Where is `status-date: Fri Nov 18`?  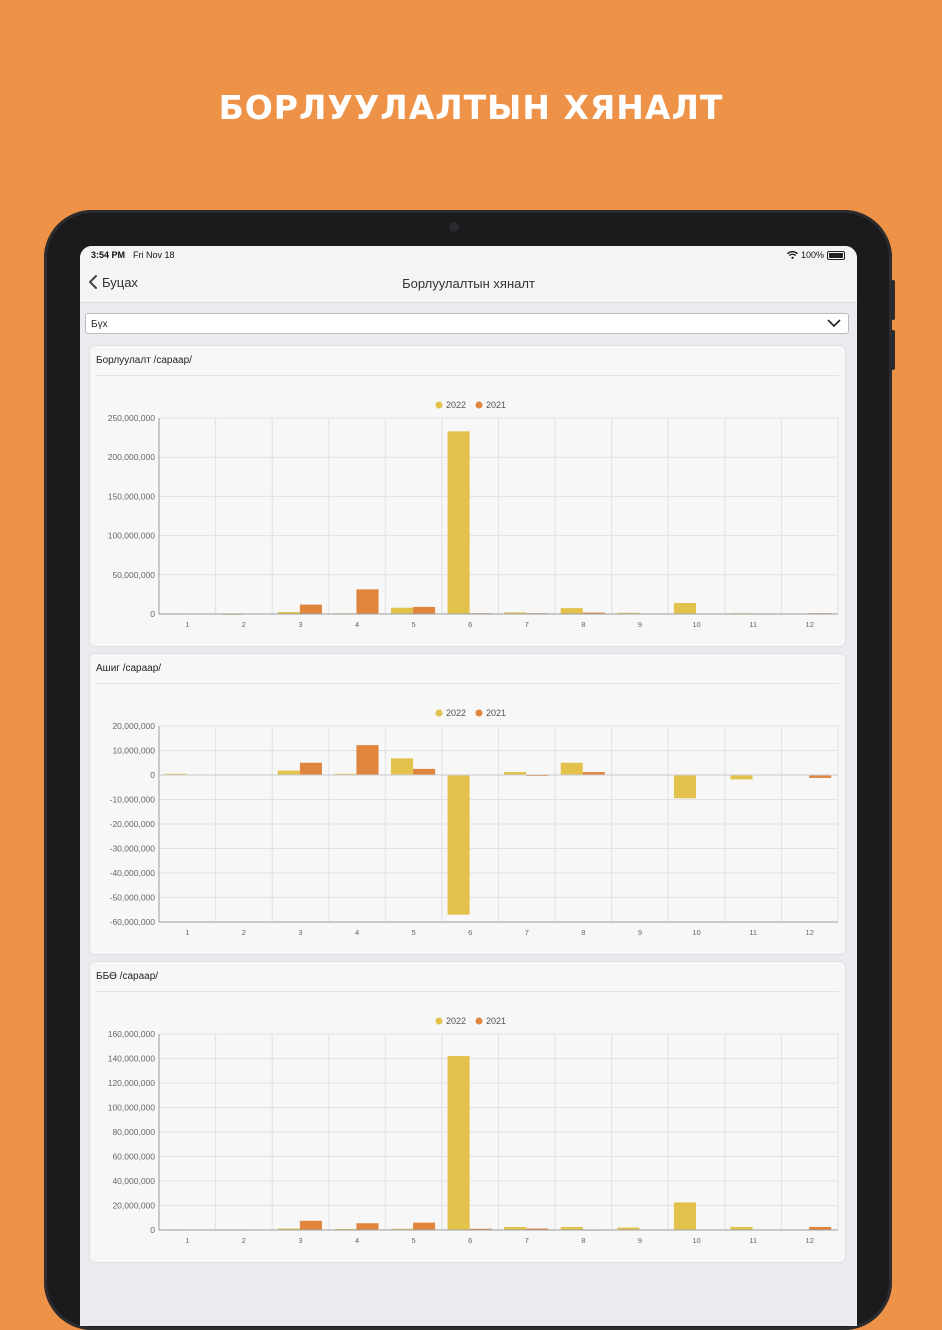
status-date: Fri Nov 18 is located at coordinates (154, 255).